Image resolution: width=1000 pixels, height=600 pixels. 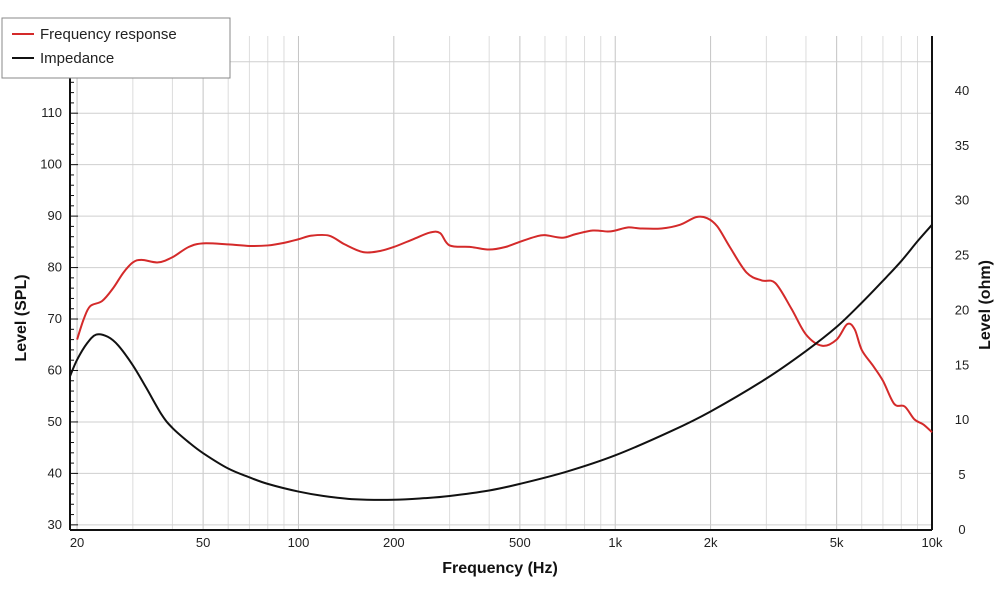 I want to click on legend-label-frequency-response: Frequency response, so click(x=108, y=34).